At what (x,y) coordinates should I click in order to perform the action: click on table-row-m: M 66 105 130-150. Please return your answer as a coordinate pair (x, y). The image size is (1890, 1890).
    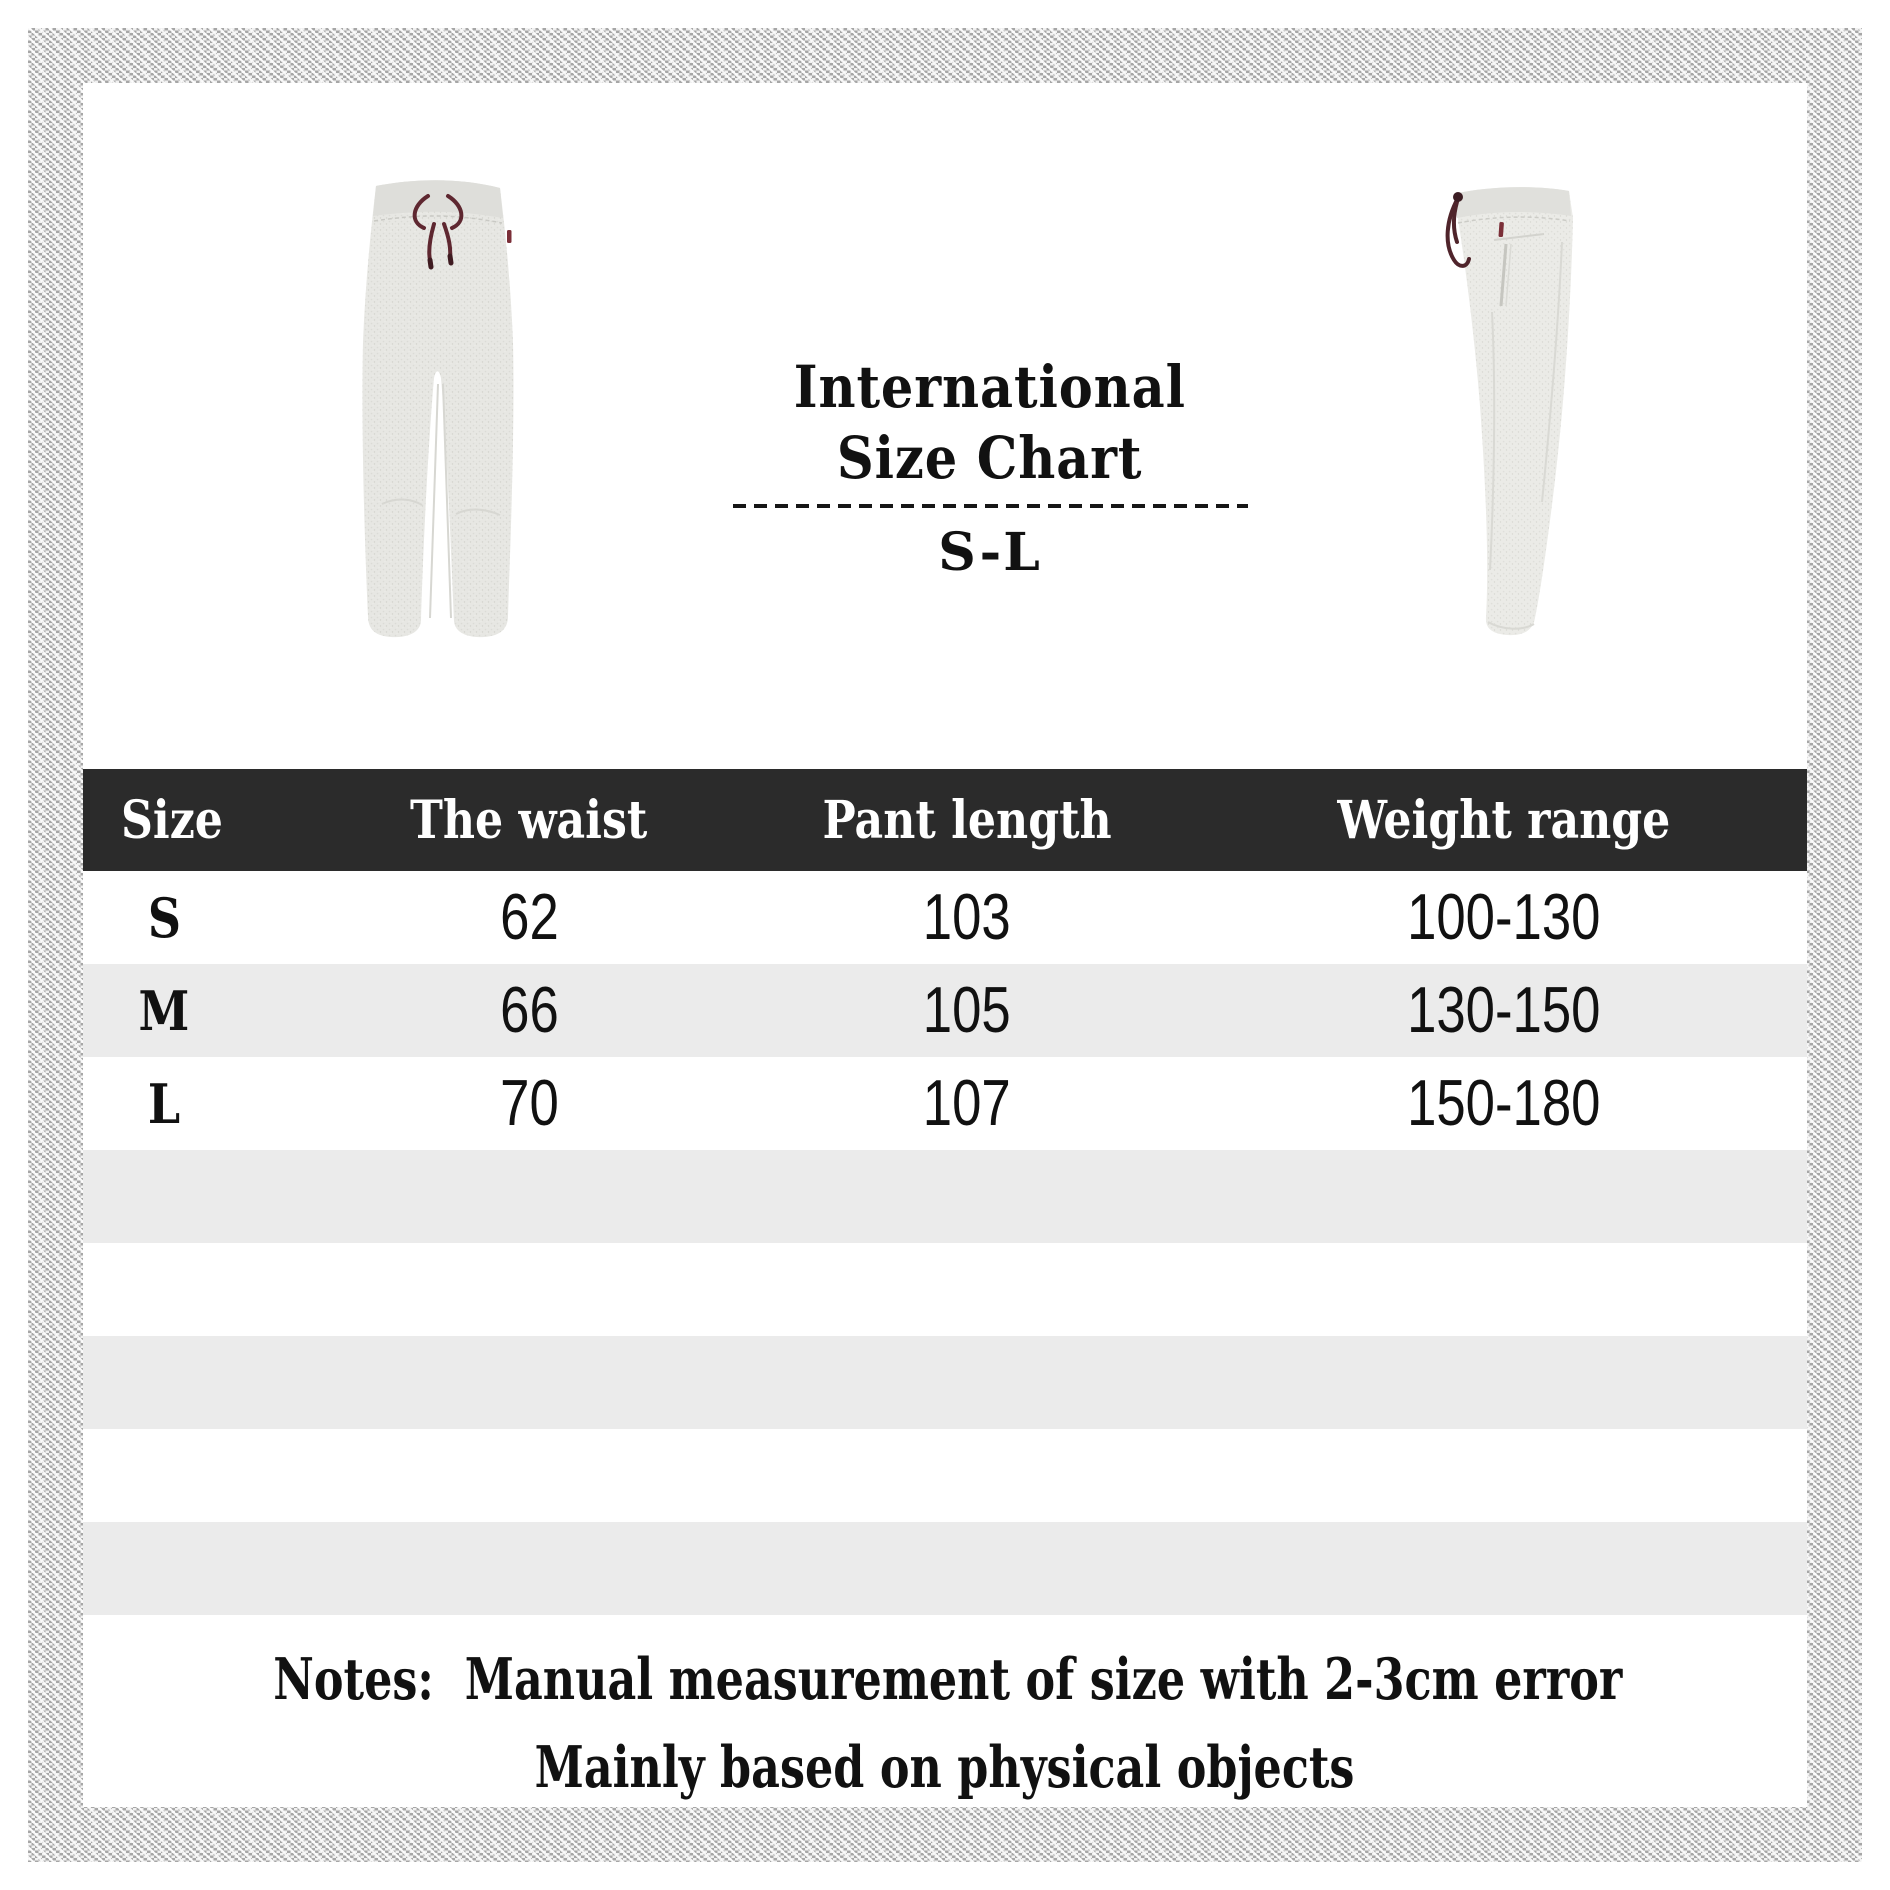
    Looking at the image, I should click on (945, 1010).